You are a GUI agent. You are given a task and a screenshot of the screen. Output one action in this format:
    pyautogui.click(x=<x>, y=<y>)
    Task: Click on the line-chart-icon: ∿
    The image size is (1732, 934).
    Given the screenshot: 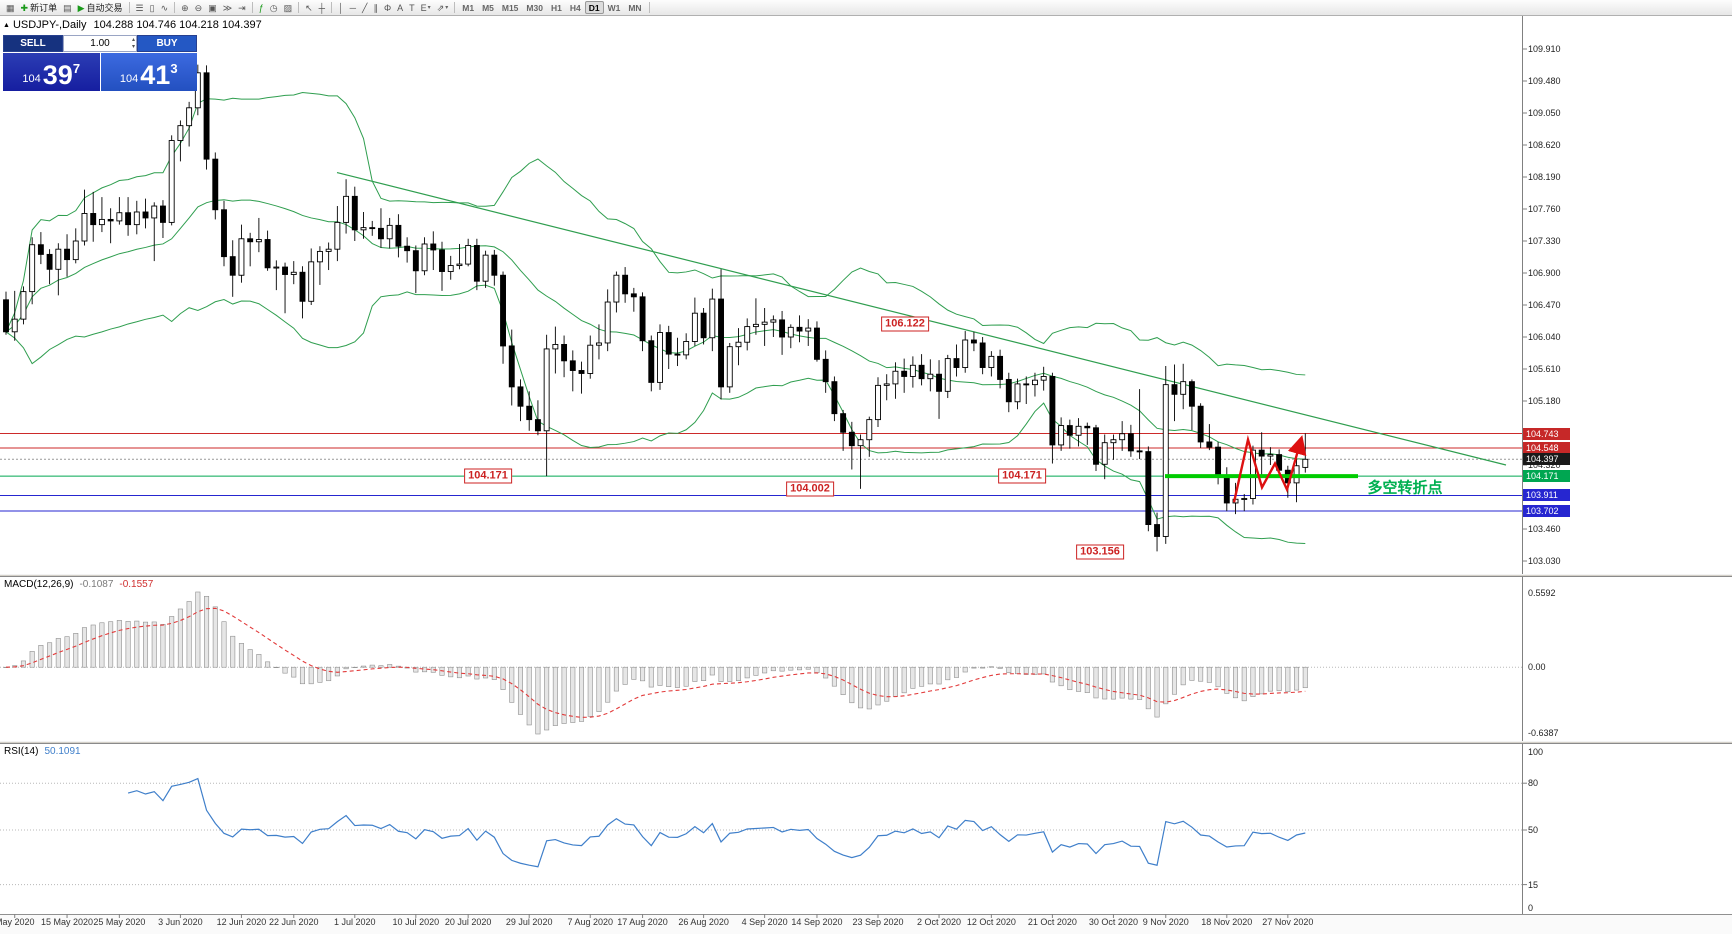 What is the action you would take?
    pyautogui.click(x=165, y=7)
    